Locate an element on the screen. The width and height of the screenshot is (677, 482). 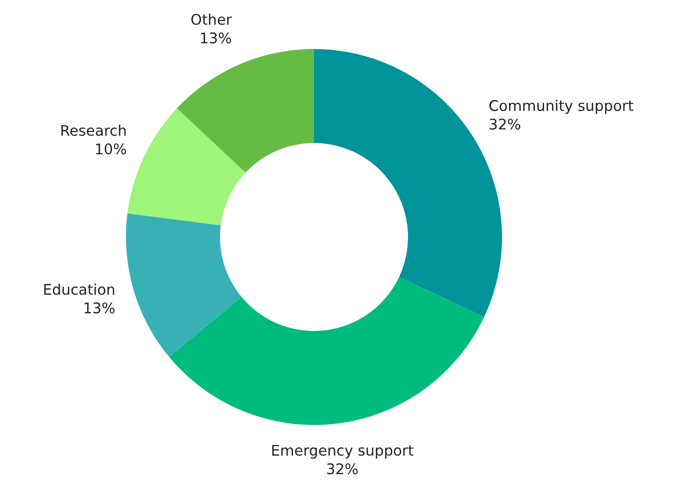
slice-label: Other is located at coordinates (211, 19).